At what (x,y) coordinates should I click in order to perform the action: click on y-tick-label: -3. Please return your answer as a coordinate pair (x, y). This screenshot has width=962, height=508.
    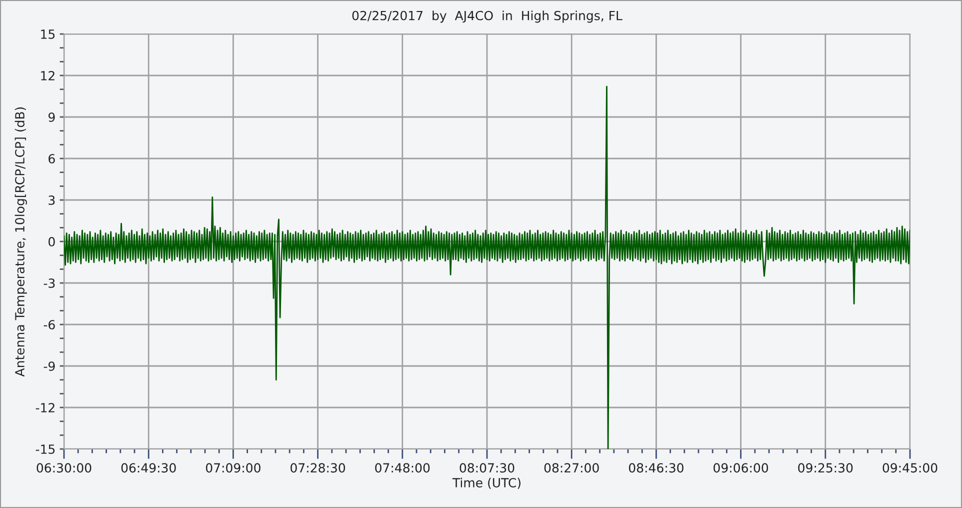
    Looking at the image, I should click on (49, 283).